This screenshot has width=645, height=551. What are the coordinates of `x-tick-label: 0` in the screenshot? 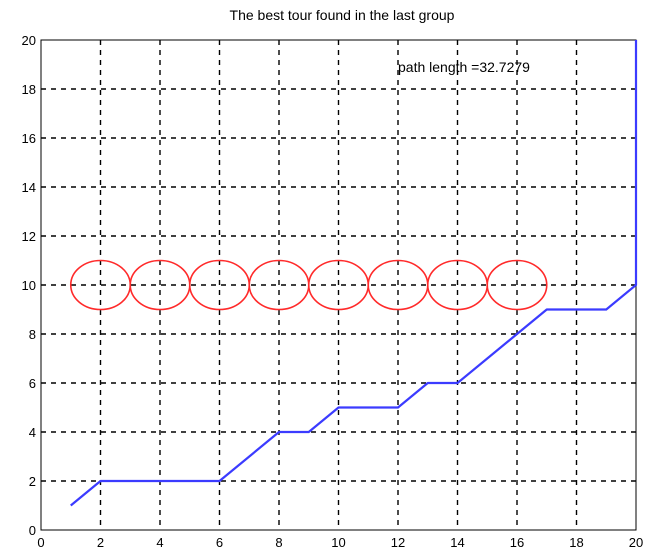 It's located at (40, 542).